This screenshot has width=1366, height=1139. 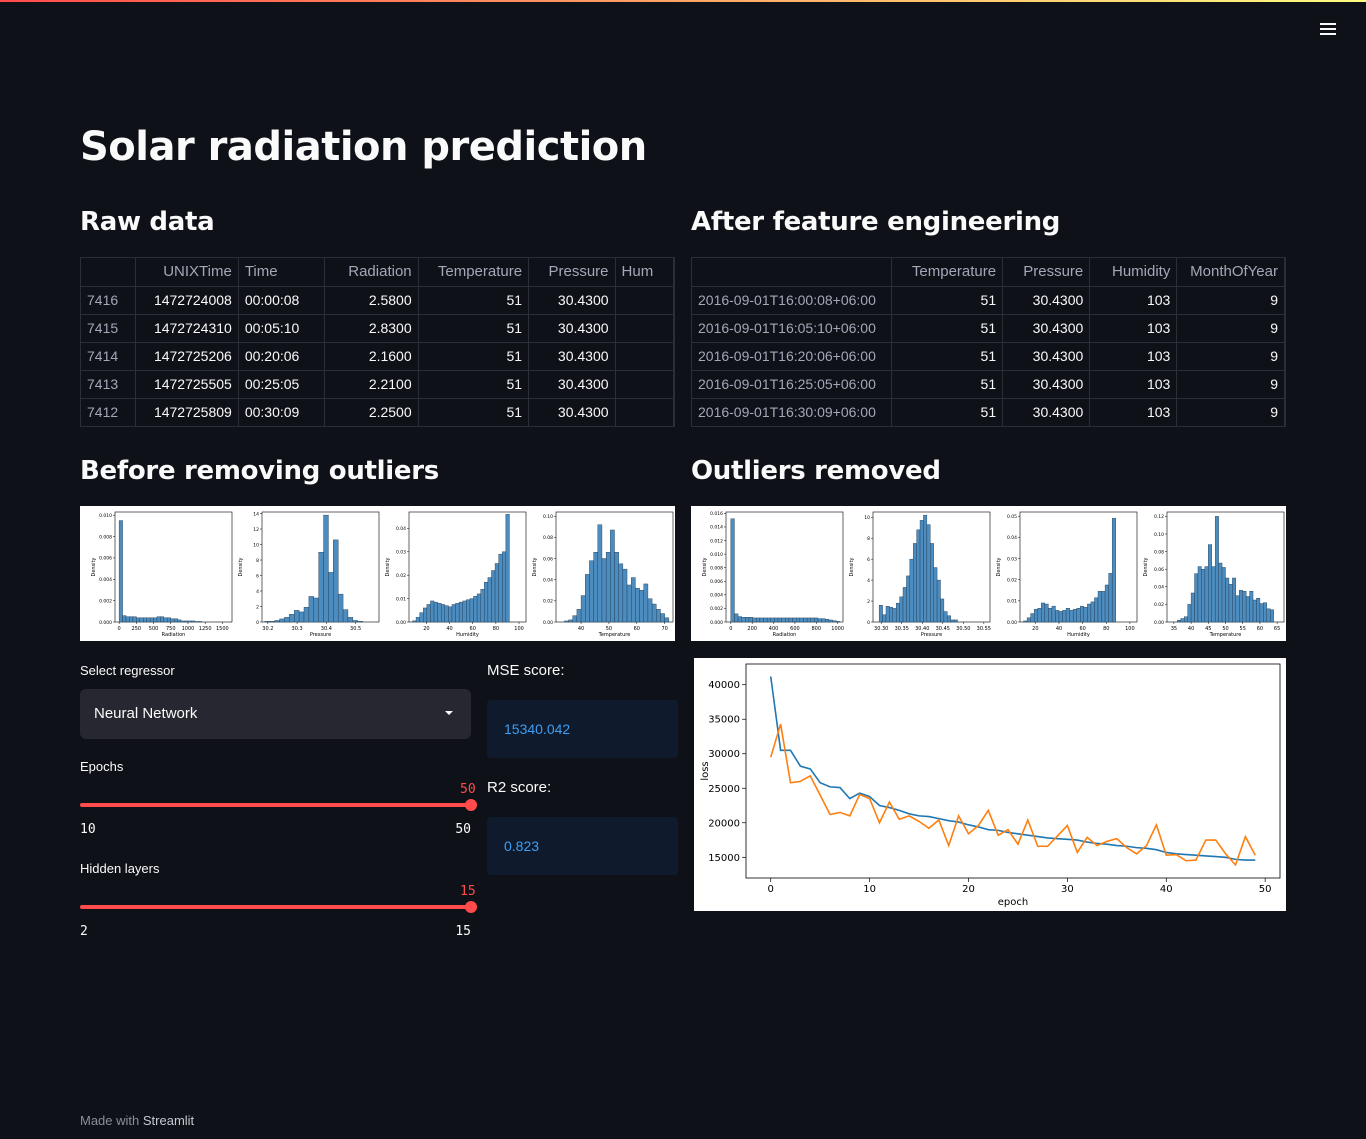 I want to click on hamburger-menu-icon, so click(x=1328, y=29).